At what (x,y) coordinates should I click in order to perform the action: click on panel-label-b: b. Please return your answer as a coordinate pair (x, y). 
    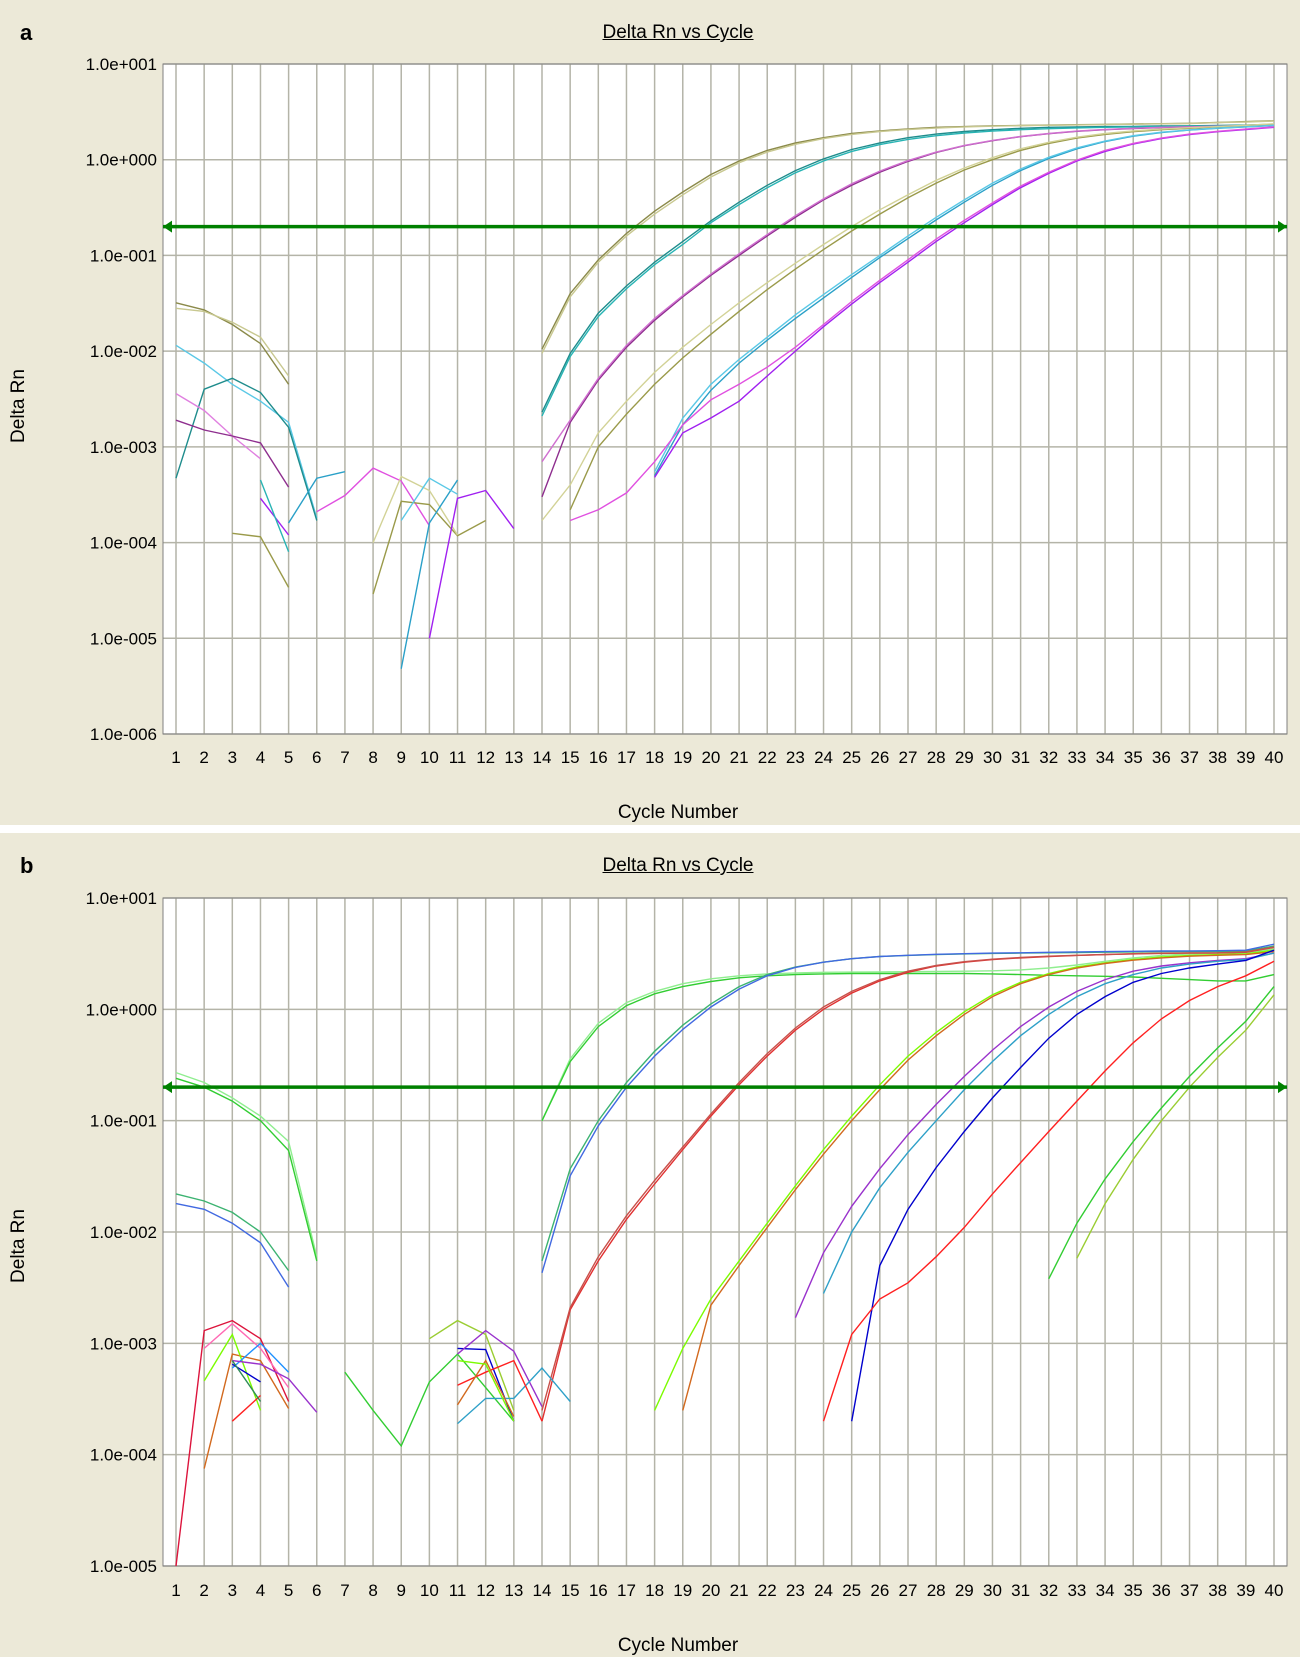
    Looking at the image, I should click on (27, 865).